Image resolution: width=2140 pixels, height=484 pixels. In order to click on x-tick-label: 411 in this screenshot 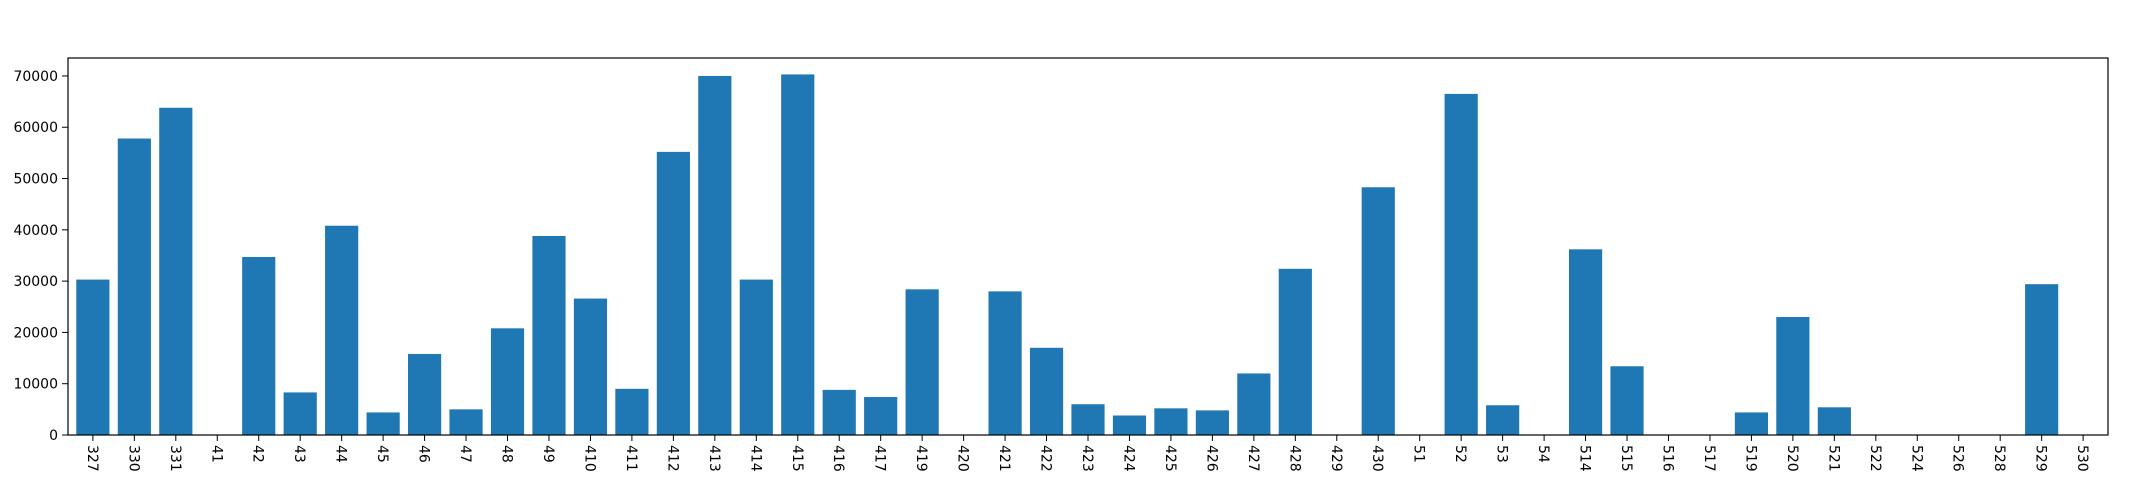, I will do `click(631, 458)`.